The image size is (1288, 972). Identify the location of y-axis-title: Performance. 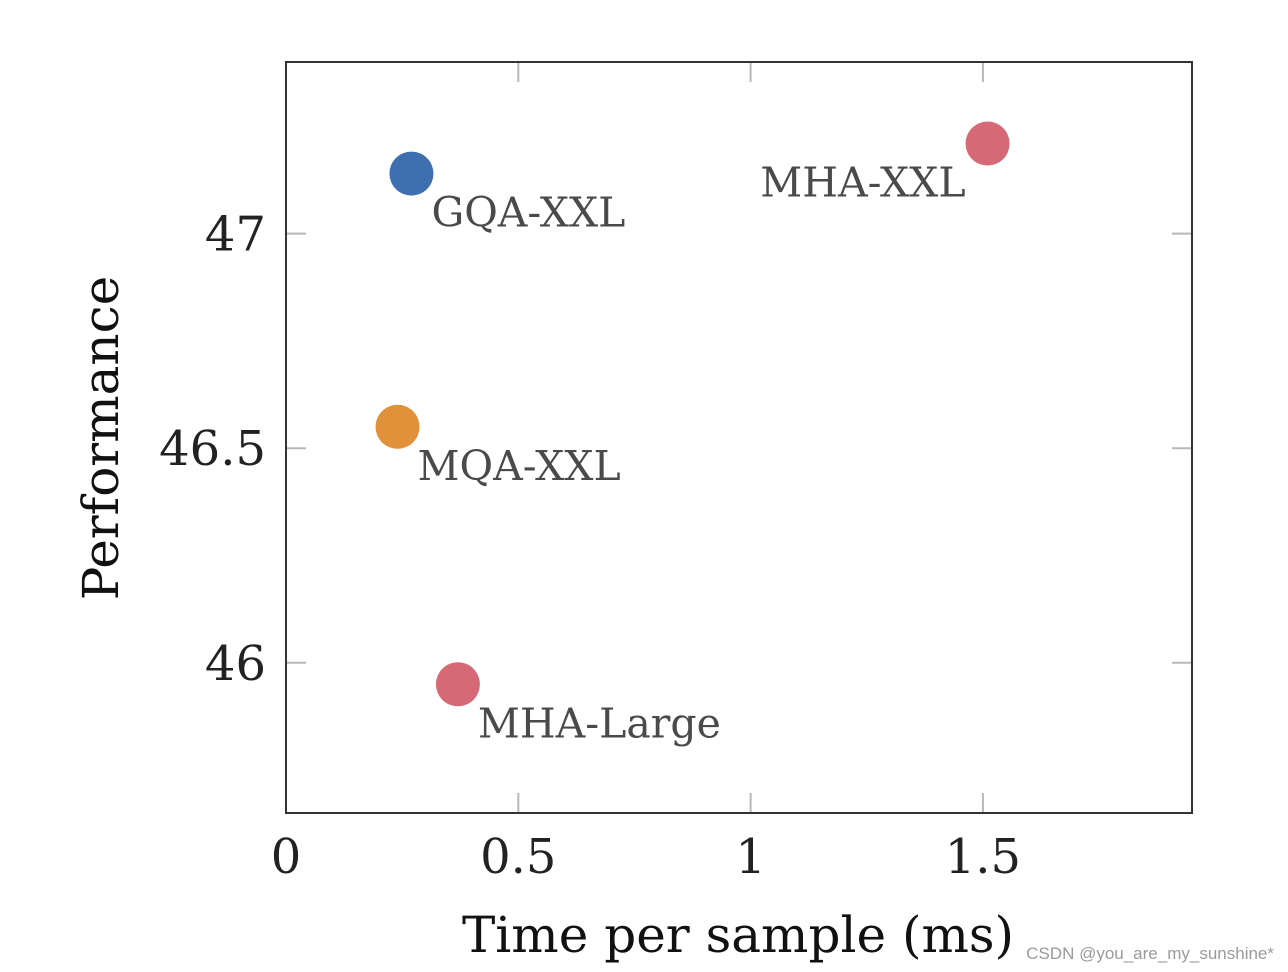
(101, 438).